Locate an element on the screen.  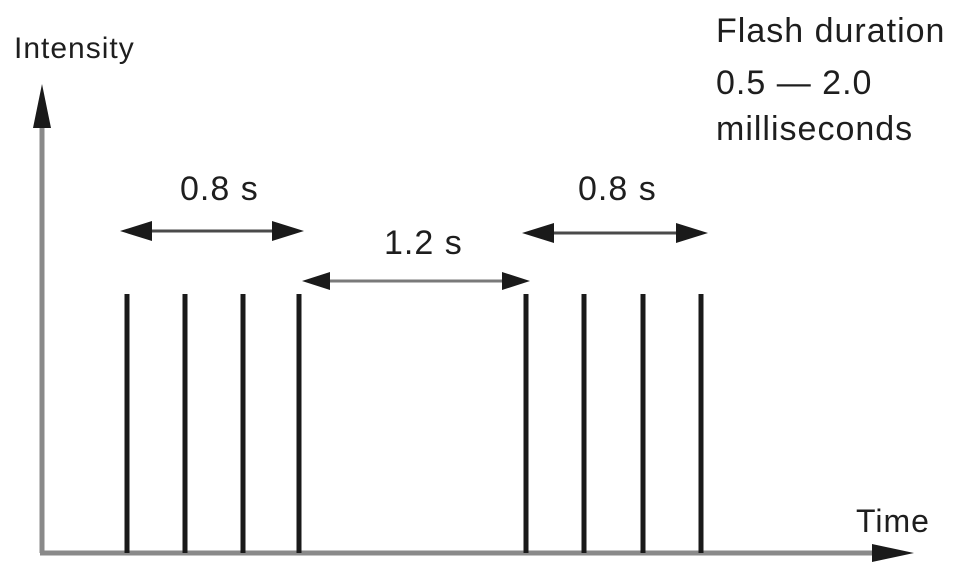
interval-arrow-gap is located at coordinates (416, 281).